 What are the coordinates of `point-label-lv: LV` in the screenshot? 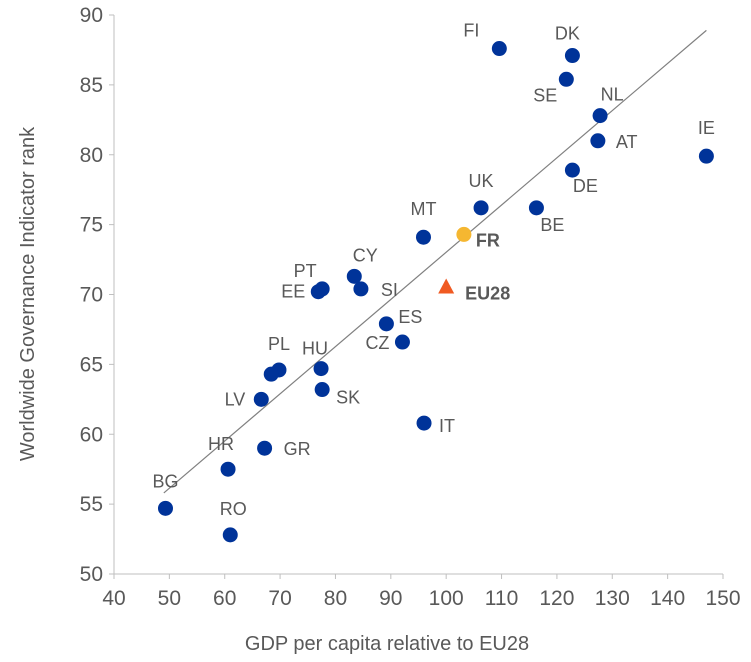 It's located at (235, 399).